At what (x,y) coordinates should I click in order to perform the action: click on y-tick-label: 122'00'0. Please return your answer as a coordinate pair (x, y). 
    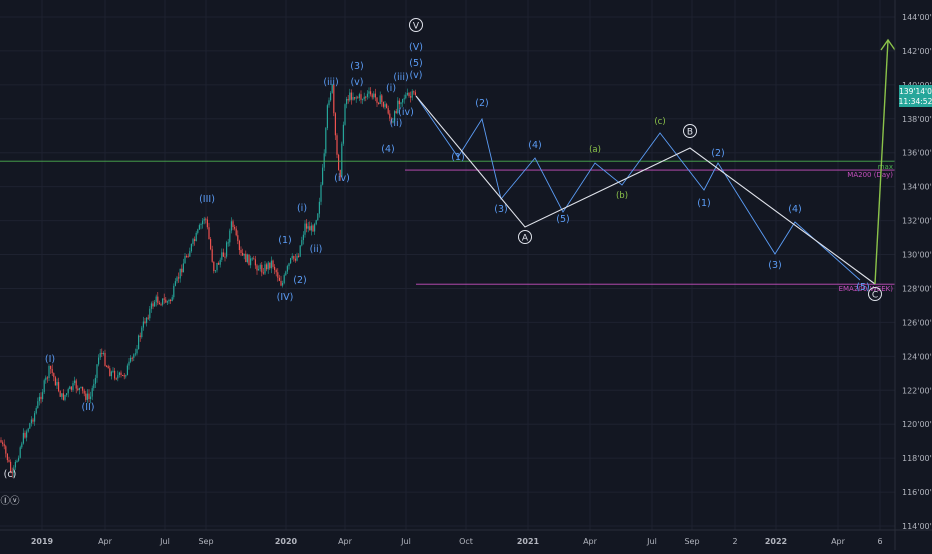
    Looking at the image, I should click on (917, 390).